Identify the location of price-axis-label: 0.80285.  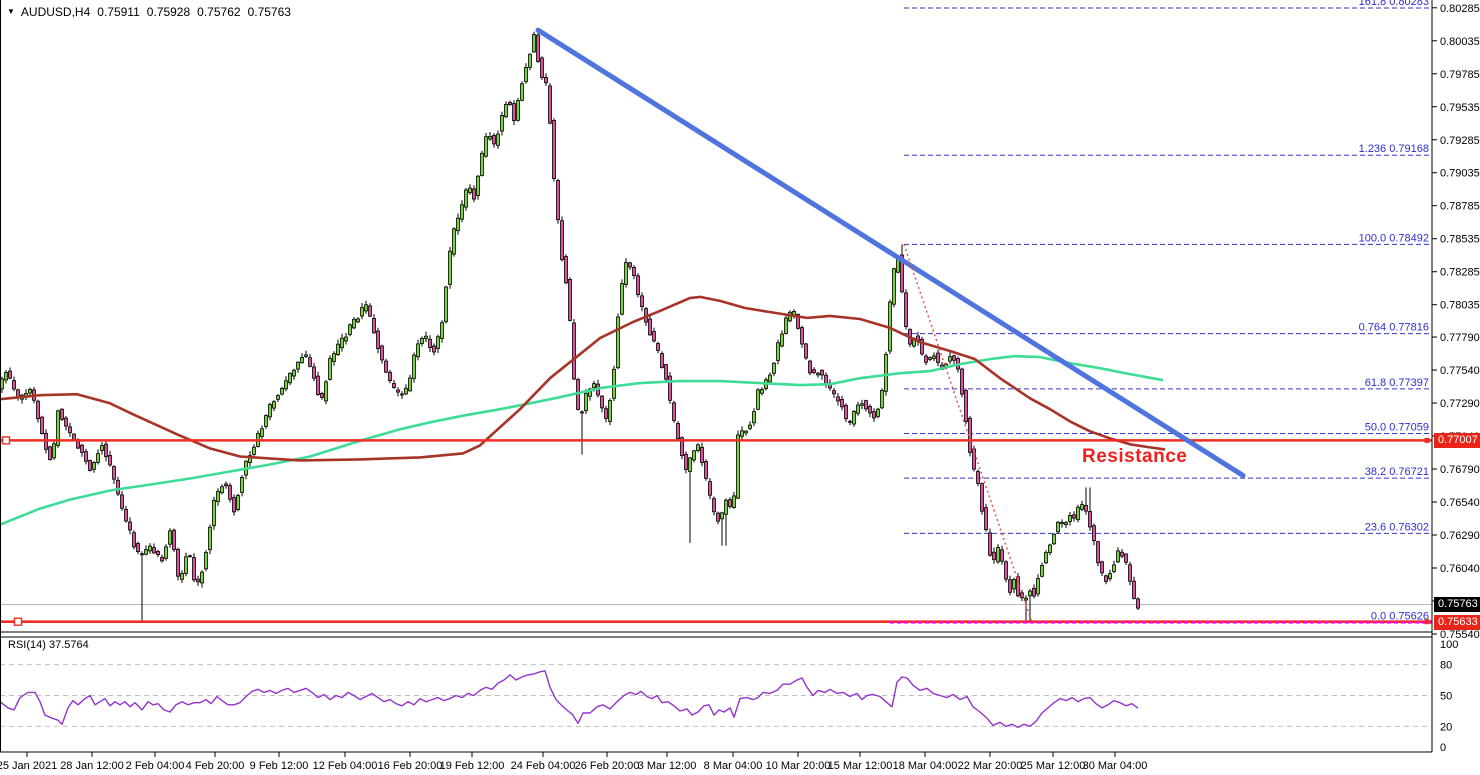
(1460, 9).